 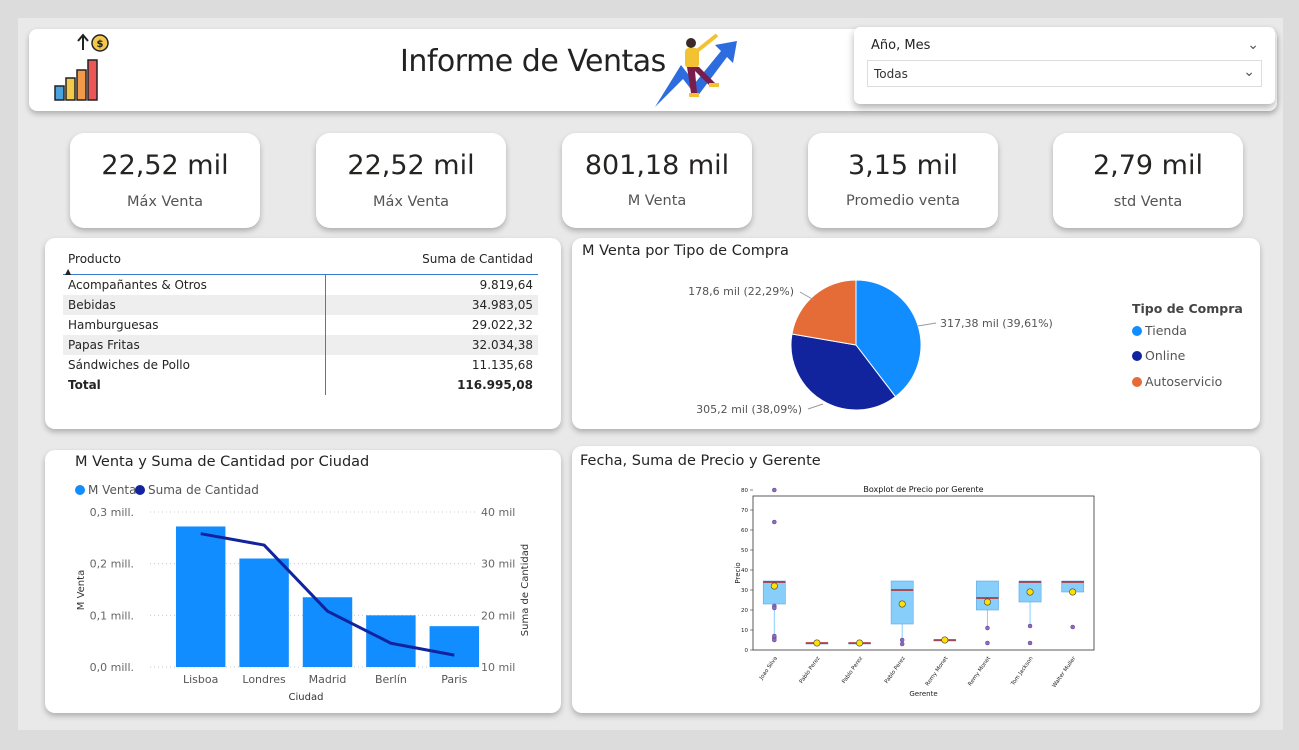 What do you see at coordinates (923, 489) in the screenshot?
I see `boxplot-title: Boxplot de Precio por Gerente` at bounding box center [923, 489].